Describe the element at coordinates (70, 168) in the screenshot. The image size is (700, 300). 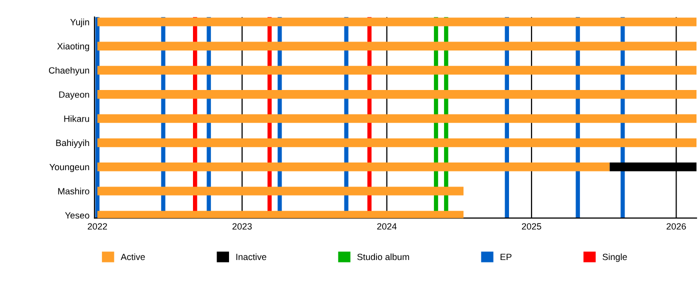
I see `y-tick-label: Youngeun` at that location.